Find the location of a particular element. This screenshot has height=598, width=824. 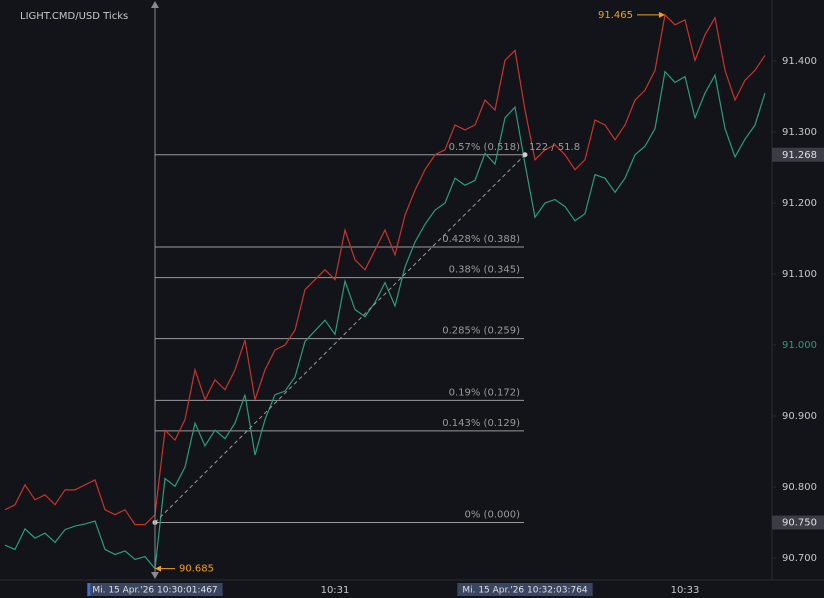

annotation-label: 91.465 is located at coordinates (615, 15).